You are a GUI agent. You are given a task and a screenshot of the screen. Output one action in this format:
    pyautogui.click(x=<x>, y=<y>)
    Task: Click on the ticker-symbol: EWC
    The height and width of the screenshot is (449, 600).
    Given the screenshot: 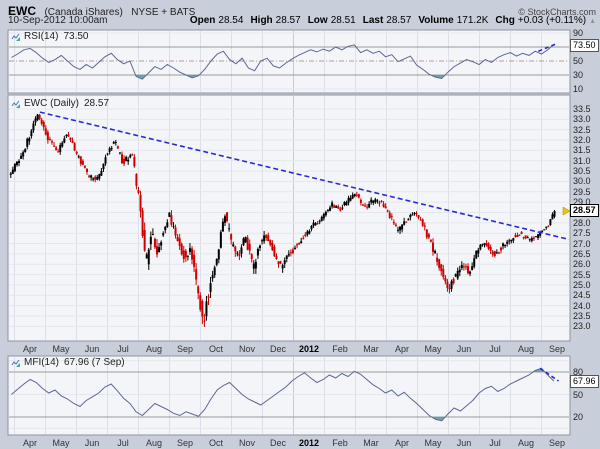 What is the action you would take?
    pyautogui.click(x=22, y=11)
    